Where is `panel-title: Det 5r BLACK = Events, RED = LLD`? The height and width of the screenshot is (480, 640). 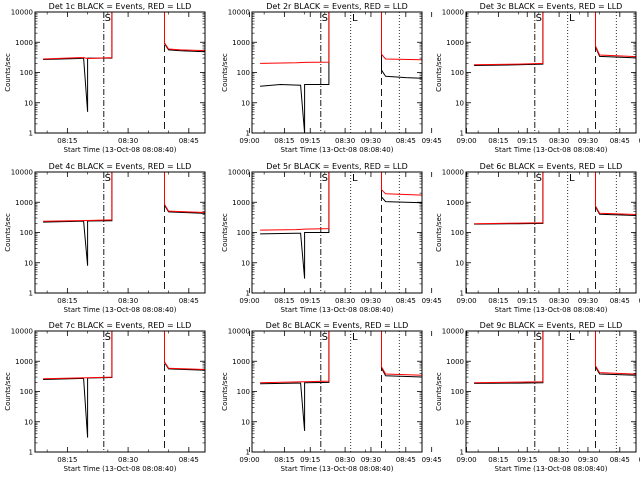 panel-title: Det 5r BLACK = Events, RED = LLD is located at coordinates (337, 166).